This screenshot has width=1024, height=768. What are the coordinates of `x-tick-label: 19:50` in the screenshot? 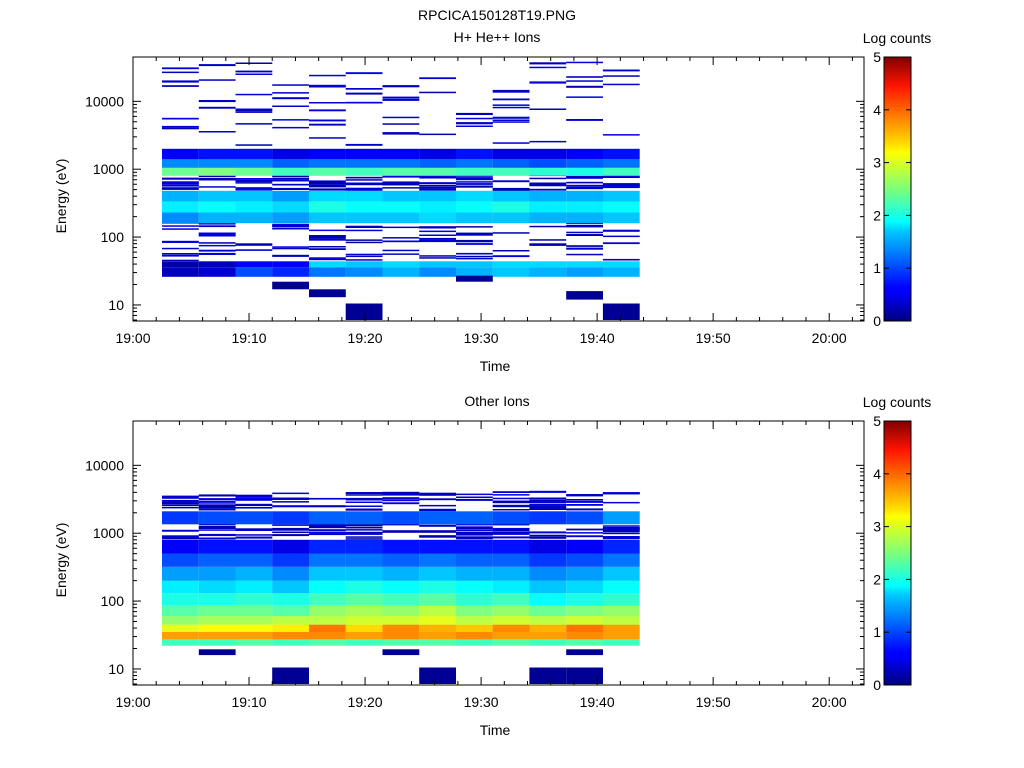 It's located at (713, 702).